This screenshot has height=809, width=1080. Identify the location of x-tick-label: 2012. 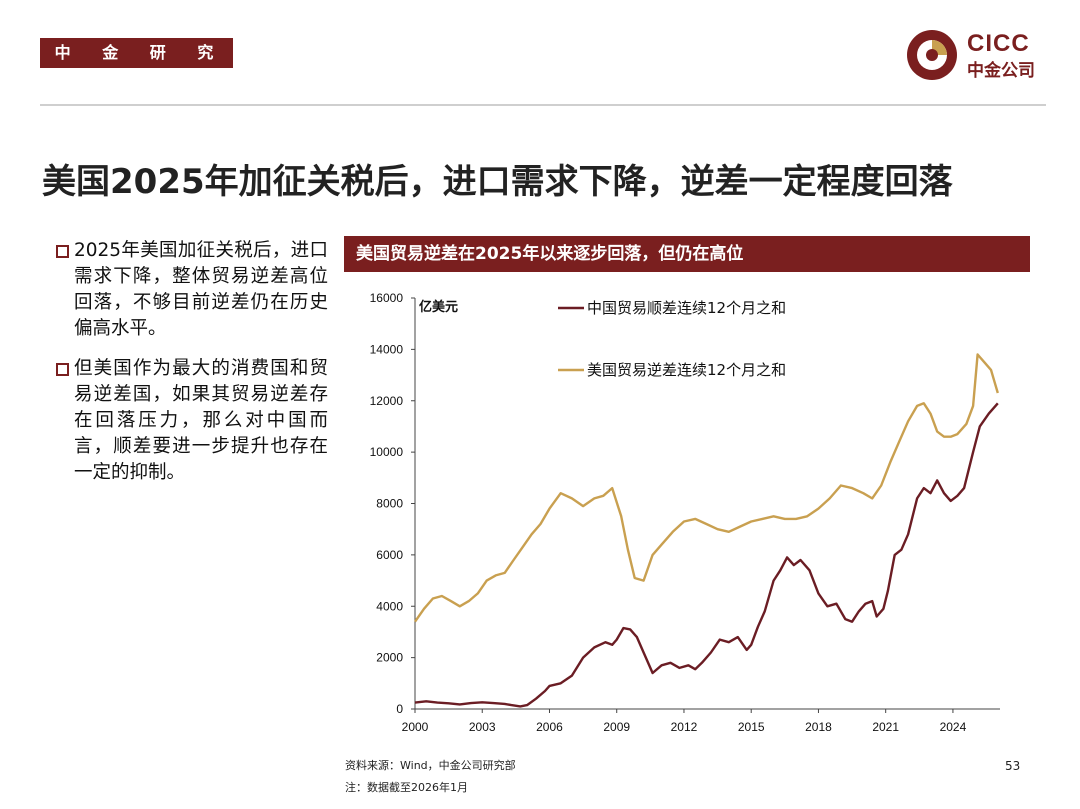
(684, 727).